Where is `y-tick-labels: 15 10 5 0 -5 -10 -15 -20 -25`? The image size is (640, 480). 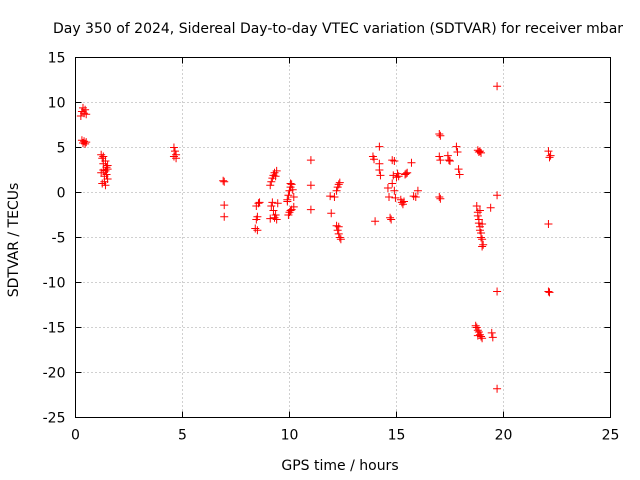 y-tick-labels: 15 10 5 0 -5 -10 -15 -20 -25 is located at coordinates (54, 239).